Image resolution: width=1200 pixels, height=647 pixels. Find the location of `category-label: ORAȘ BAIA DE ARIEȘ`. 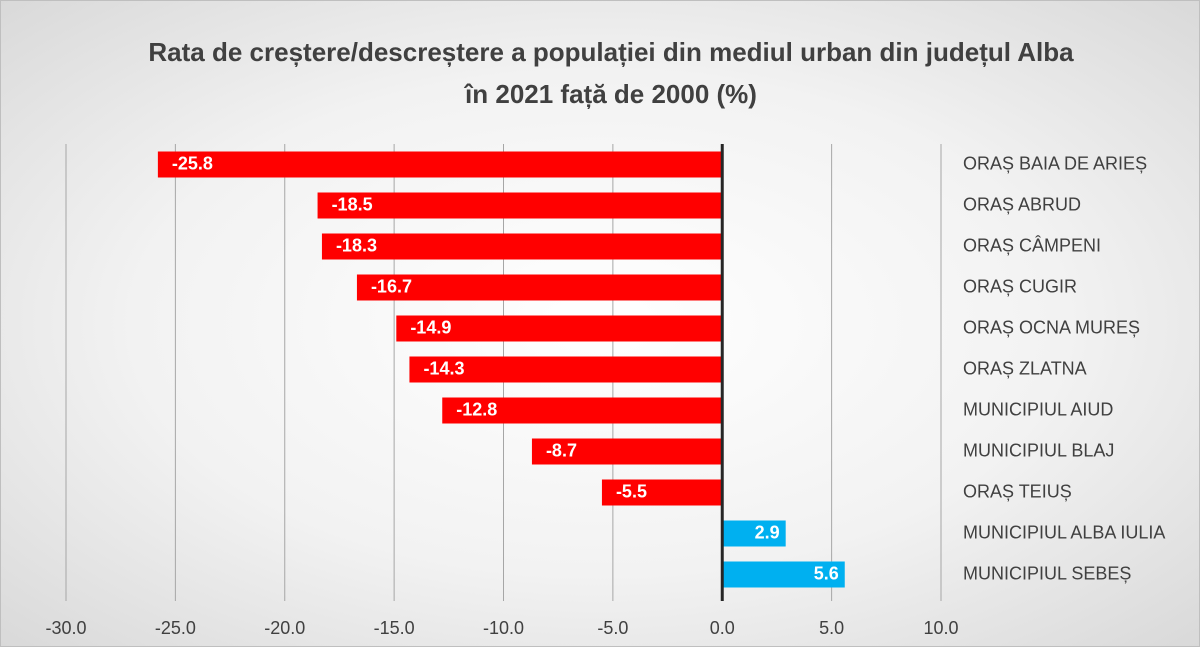

category-label: ORAȘ BAIA DE ARIEȘ is located at coordinates (1055, 163).